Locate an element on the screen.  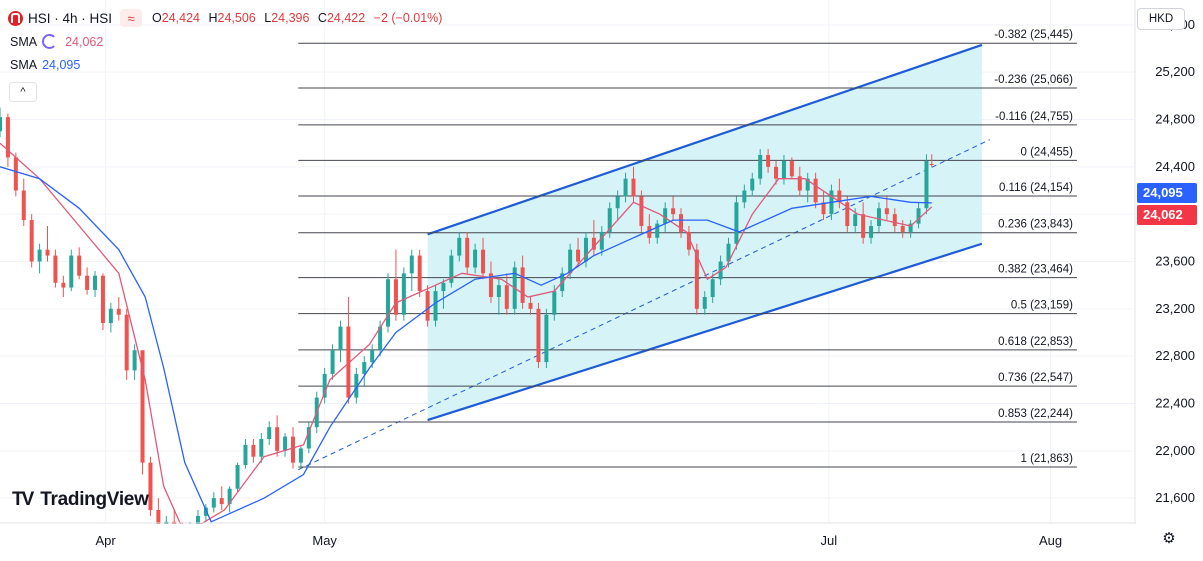
fib-level-label: -0.236 (25,066) is located at coordinates (1033, 80).